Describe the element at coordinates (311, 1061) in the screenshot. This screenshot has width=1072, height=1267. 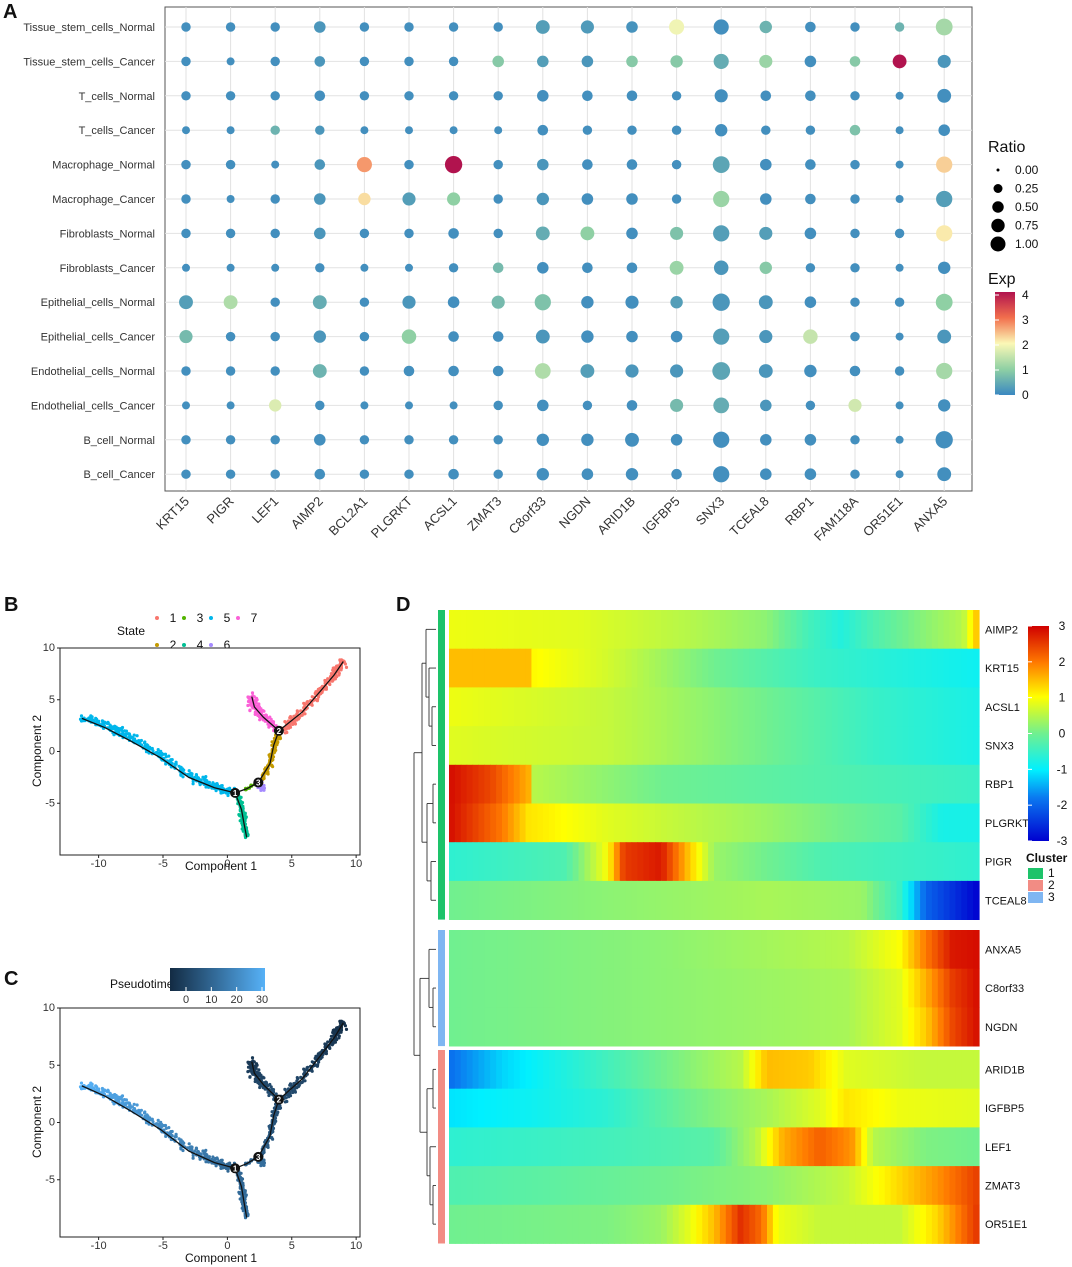
I see `trajectory-line` at that location.